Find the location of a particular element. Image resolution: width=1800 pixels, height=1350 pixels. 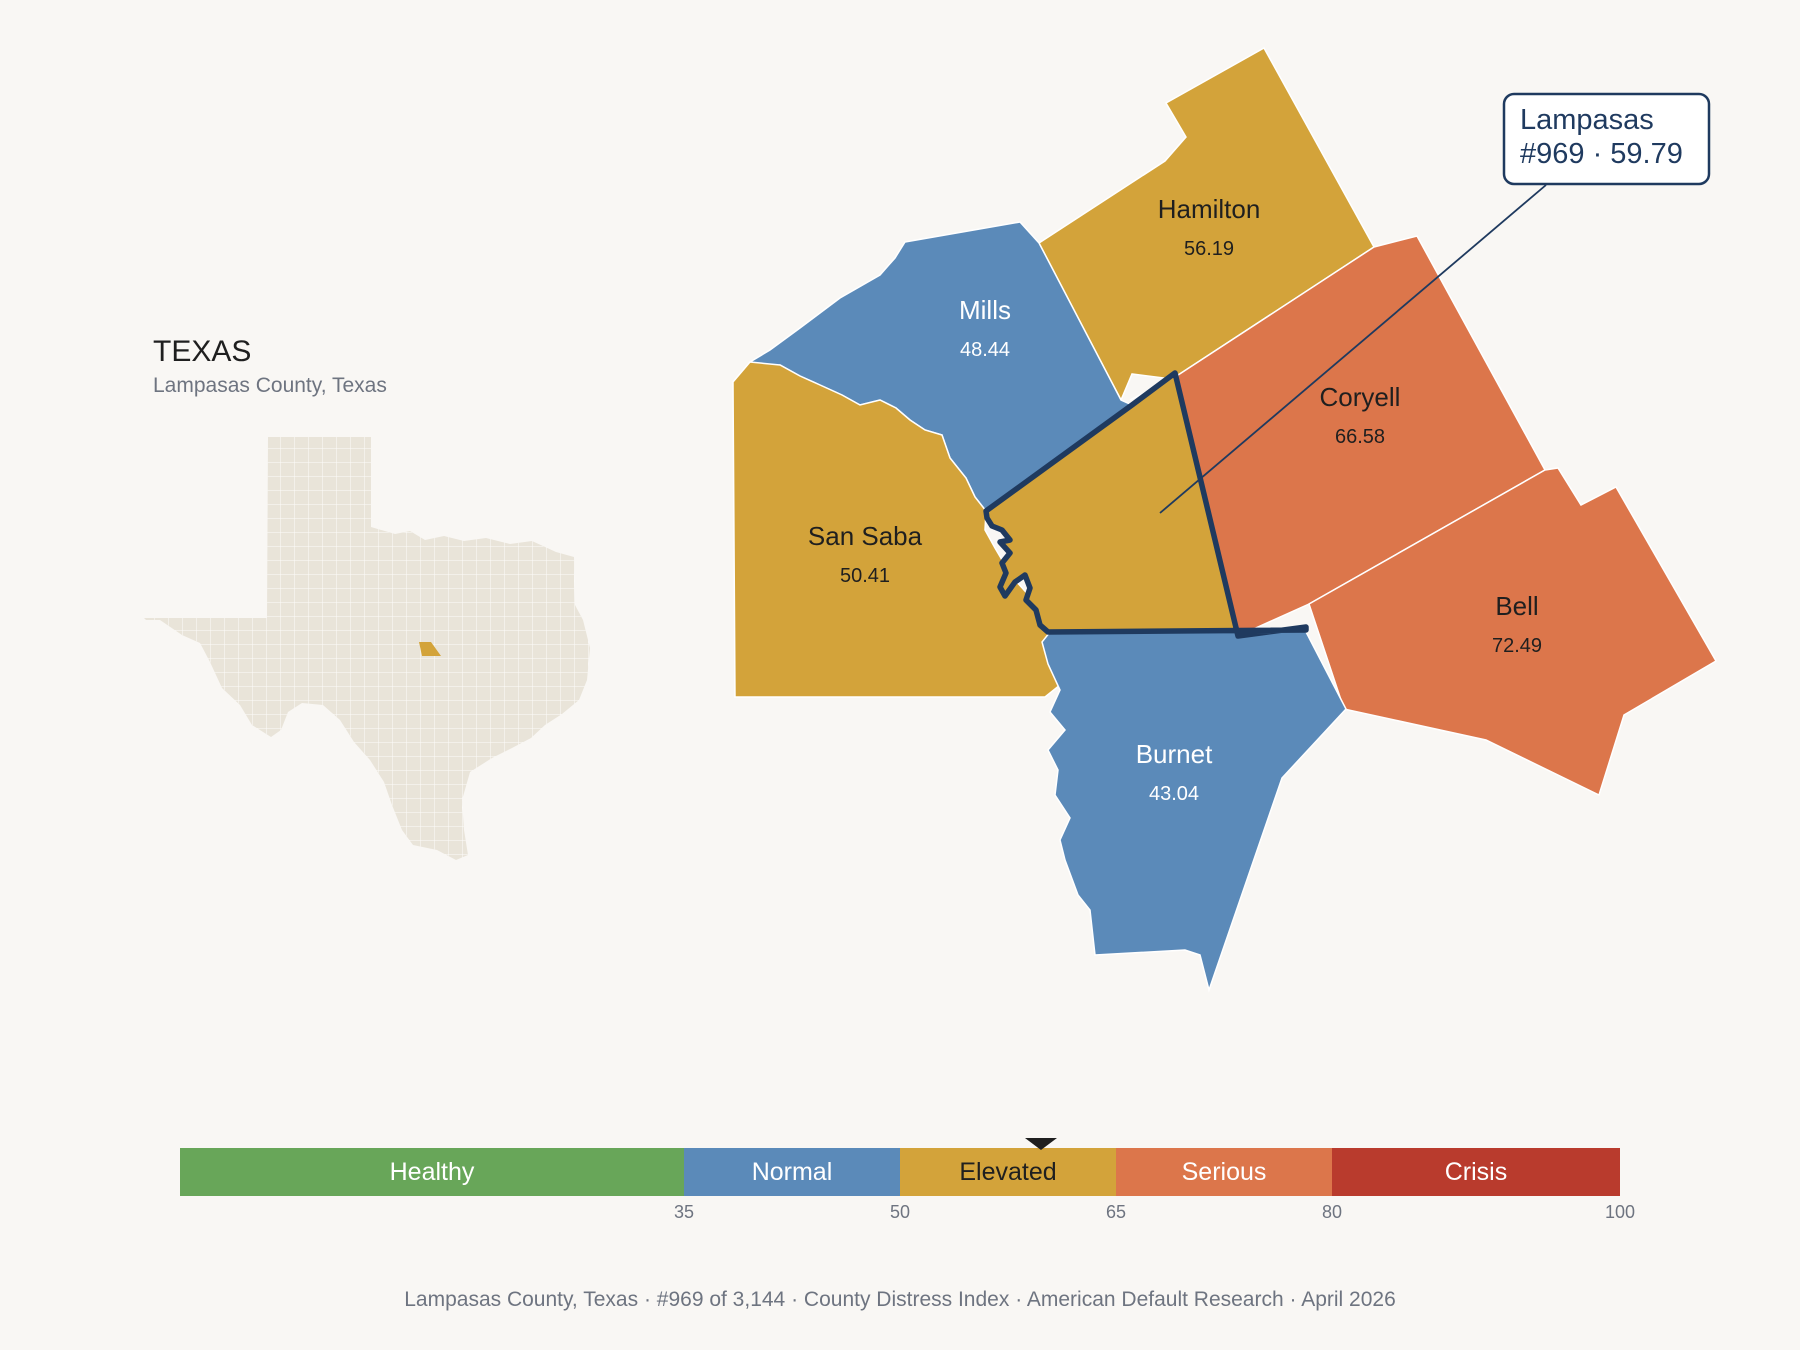

legend-label-healthy: Healthy is located at coordinates (432, 1172).